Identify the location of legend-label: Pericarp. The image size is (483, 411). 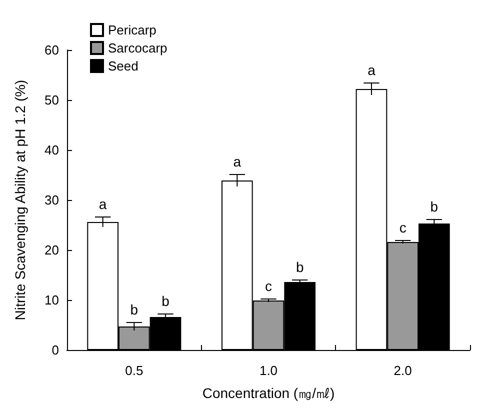
(132, 30).